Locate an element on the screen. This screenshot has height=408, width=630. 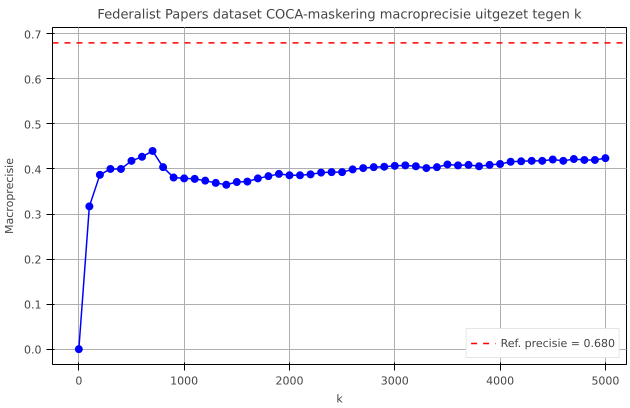
x-axis-title: k is located at coordinates (340, 399).